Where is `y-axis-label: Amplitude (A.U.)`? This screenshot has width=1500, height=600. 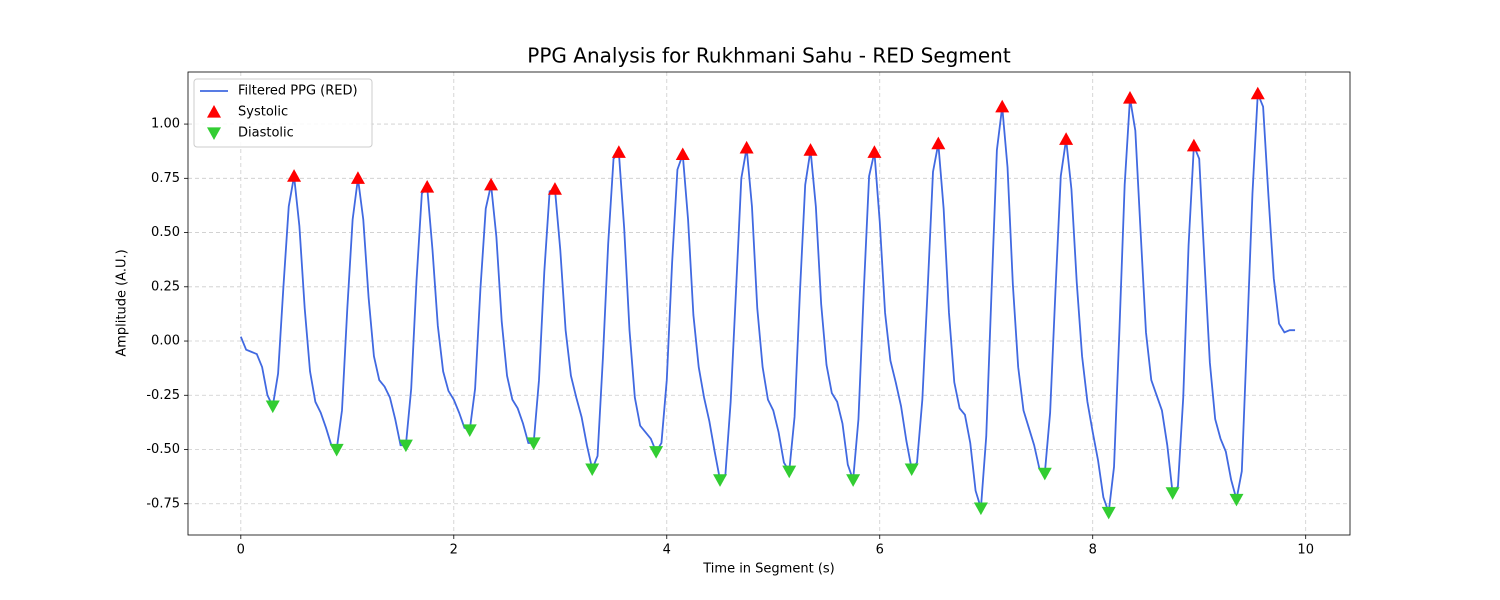
y-axis-label: Amplitude (A.U.) is located at coordinates (122, 302).